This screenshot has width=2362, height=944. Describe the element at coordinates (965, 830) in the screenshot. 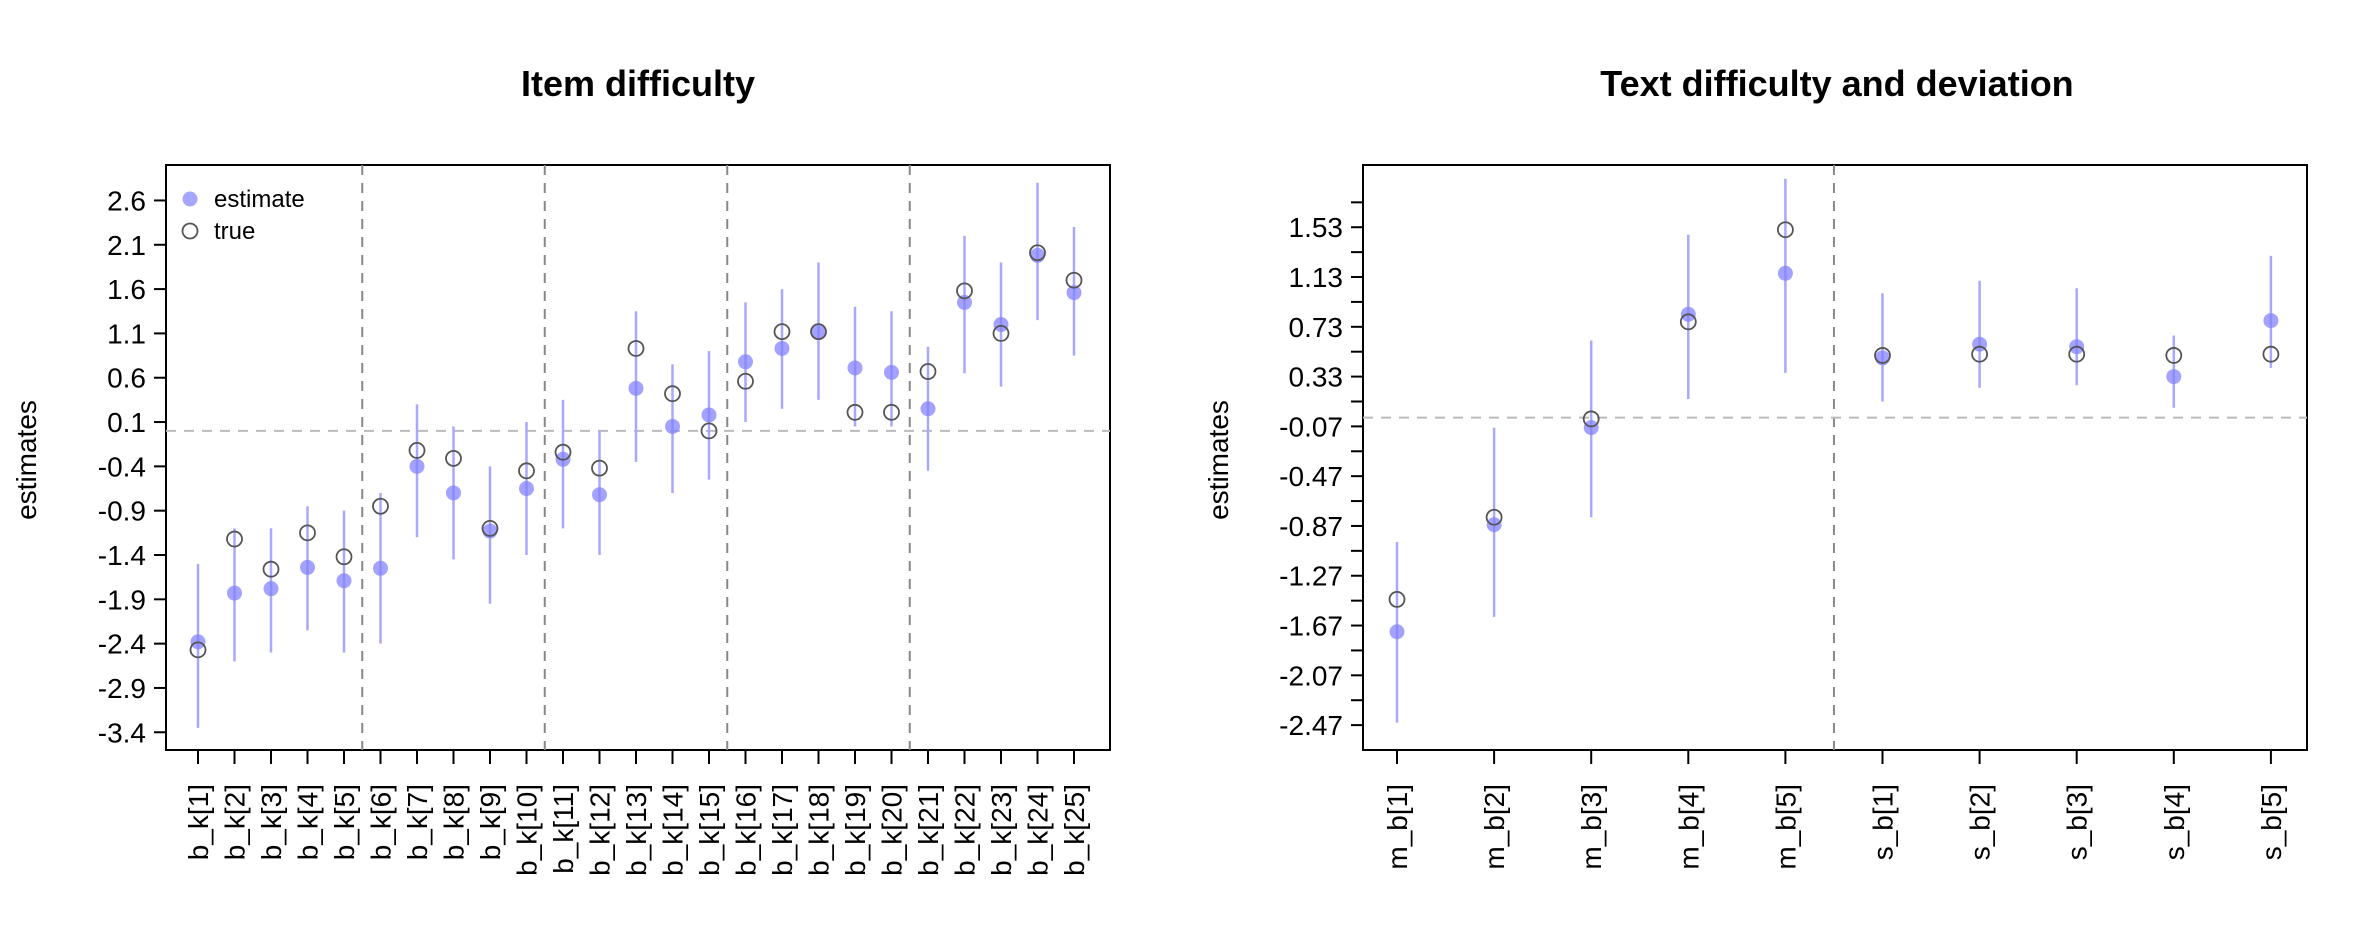

I see `x-tick-label: b_k[22]` at that location.